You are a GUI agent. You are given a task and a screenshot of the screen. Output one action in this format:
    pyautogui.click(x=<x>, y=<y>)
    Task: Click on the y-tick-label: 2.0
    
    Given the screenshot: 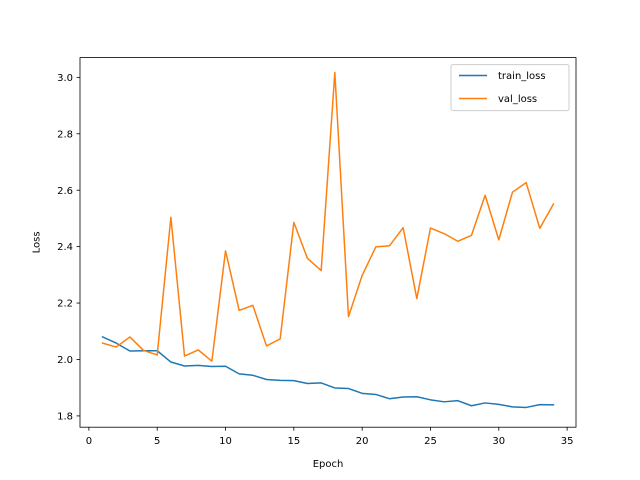 What is the action you would take?
    pyautogui.click(x=65, y=360)
    